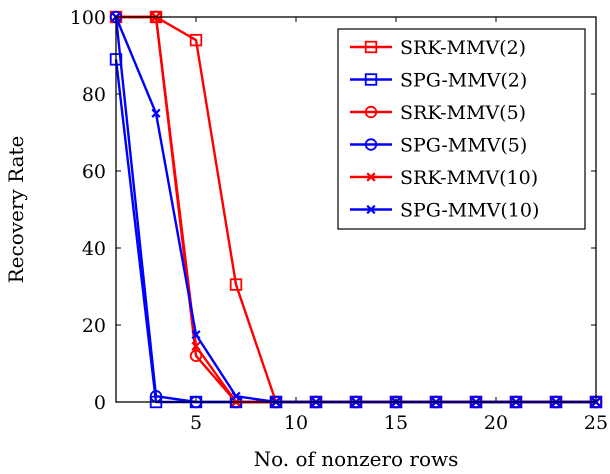 The image size is (610, 474). What do you see at coordinates (469, 178) in the screenshot?
I see `legend-label: SRK-MMV(10)` at bounding box center [469, 178].